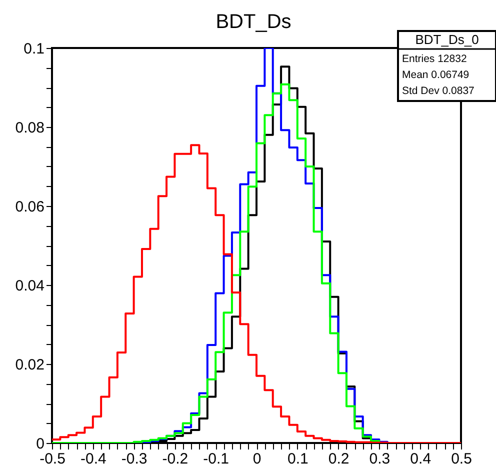  I want to click on x-tick-label: 0, so click(257, 457).